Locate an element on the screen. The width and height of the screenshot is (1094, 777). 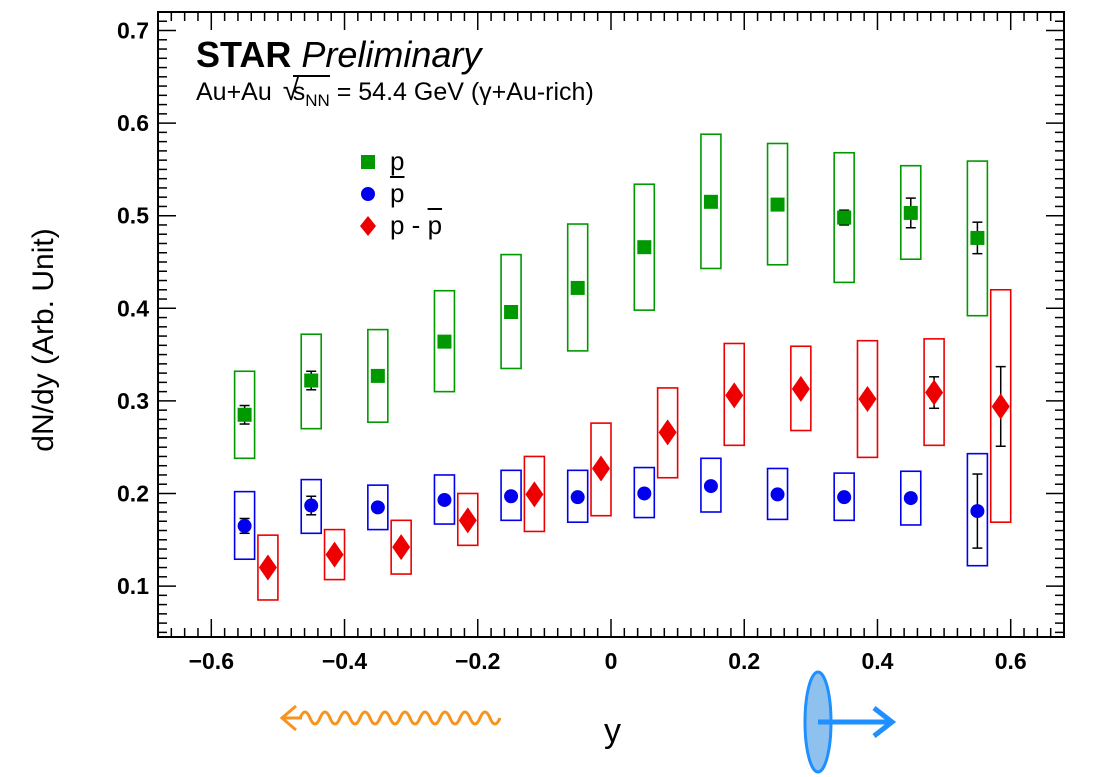
y-tick-label: 0.1 is located at coordinates (133, 586).